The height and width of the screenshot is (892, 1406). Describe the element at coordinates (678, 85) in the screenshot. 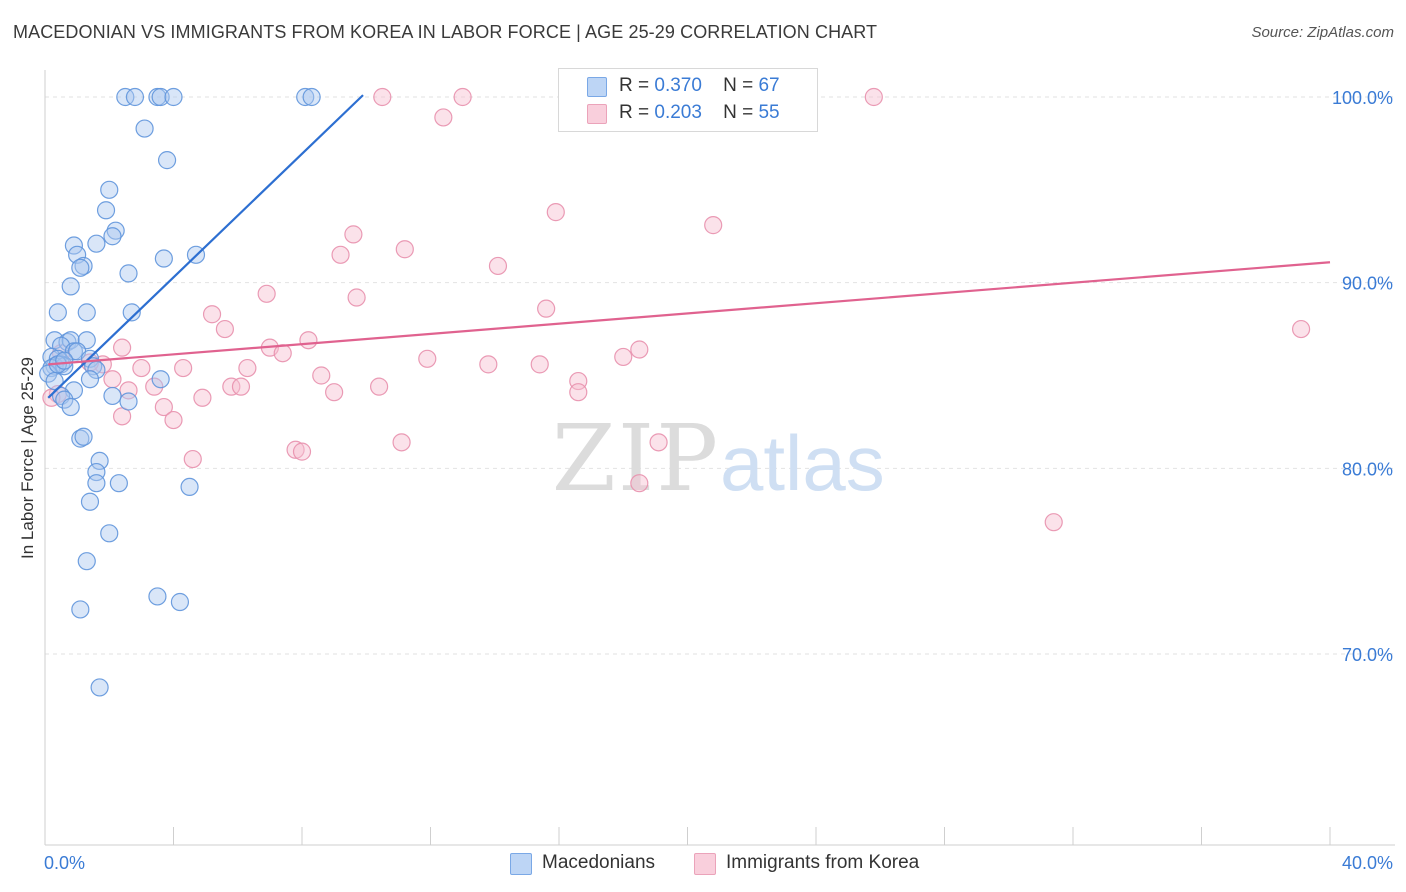

I see `legend-r-value: 0.370` at that location.